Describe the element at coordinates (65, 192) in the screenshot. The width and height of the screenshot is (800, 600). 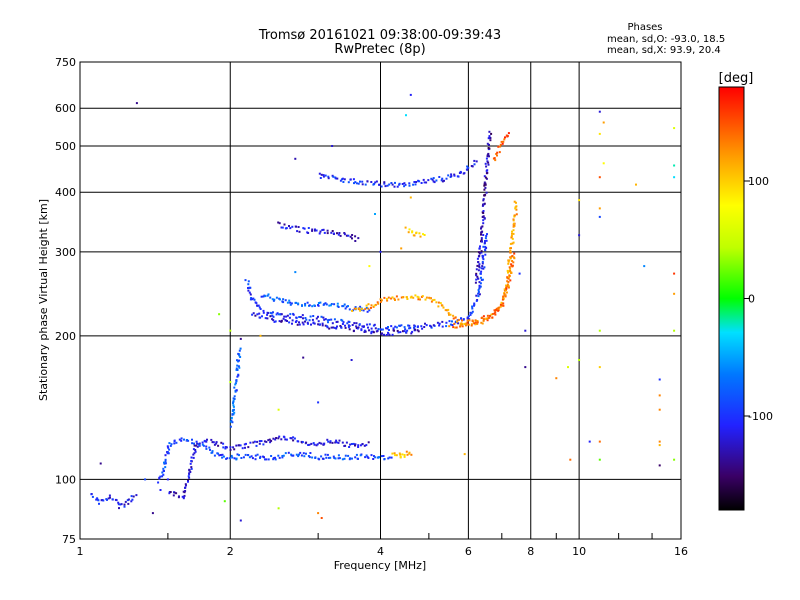
I see `y-tick-label: 400` at that location.